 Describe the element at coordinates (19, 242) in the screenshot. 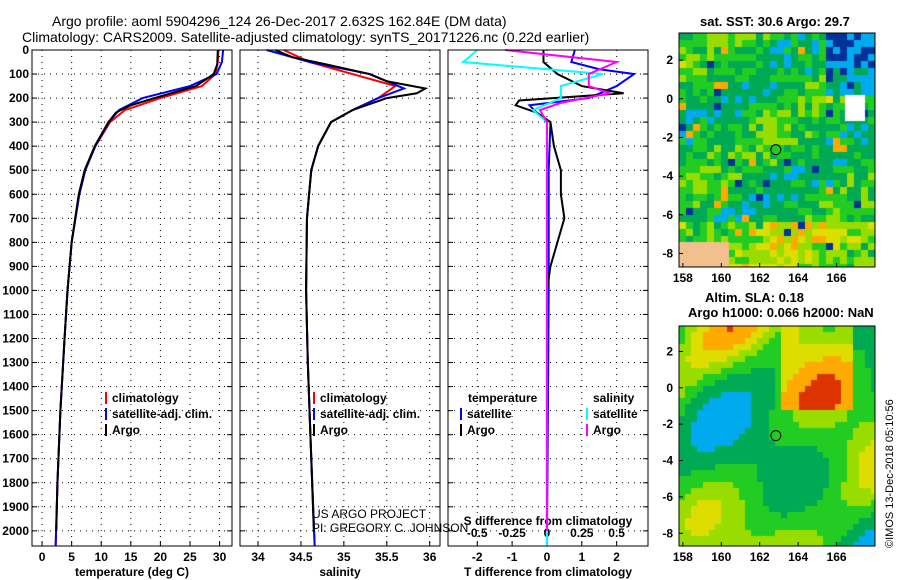

I see `y-tick-label: 800` at that location.